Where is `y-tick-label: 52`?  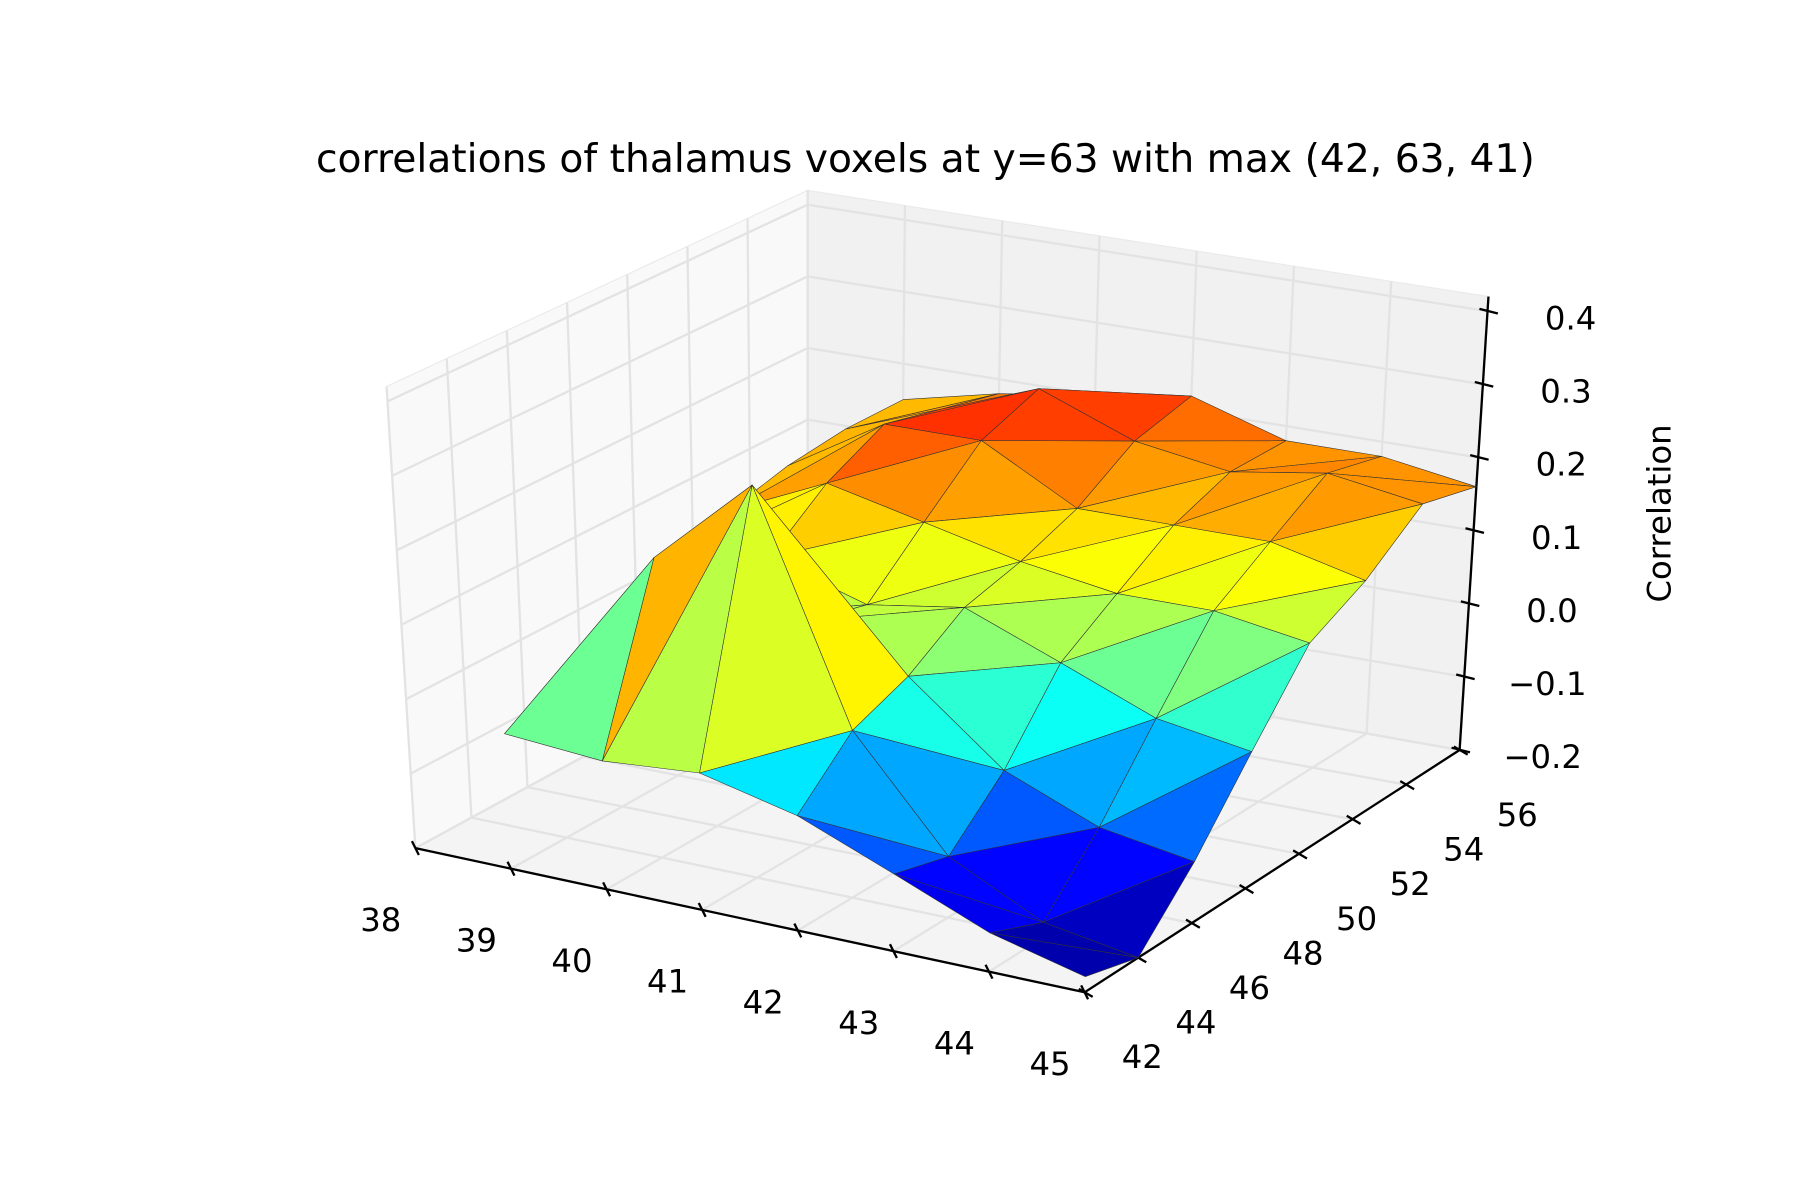 y-tick-label: 52 is located at coordinates (1410, 884).